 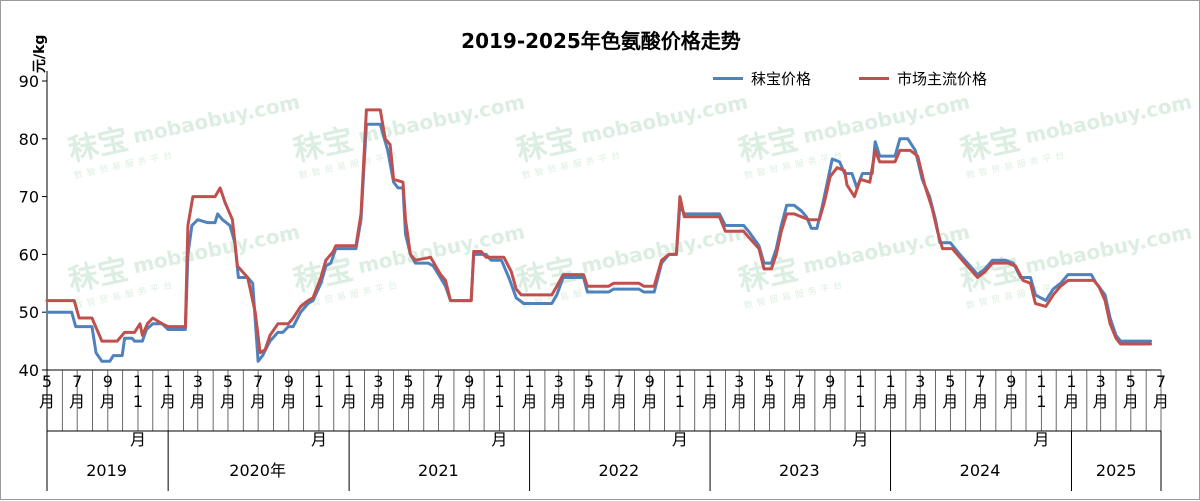 What do you see at coordinates (29, 139) in the screenshot?
I see `y-tick-label: 80` at bounding box center [29, 139].